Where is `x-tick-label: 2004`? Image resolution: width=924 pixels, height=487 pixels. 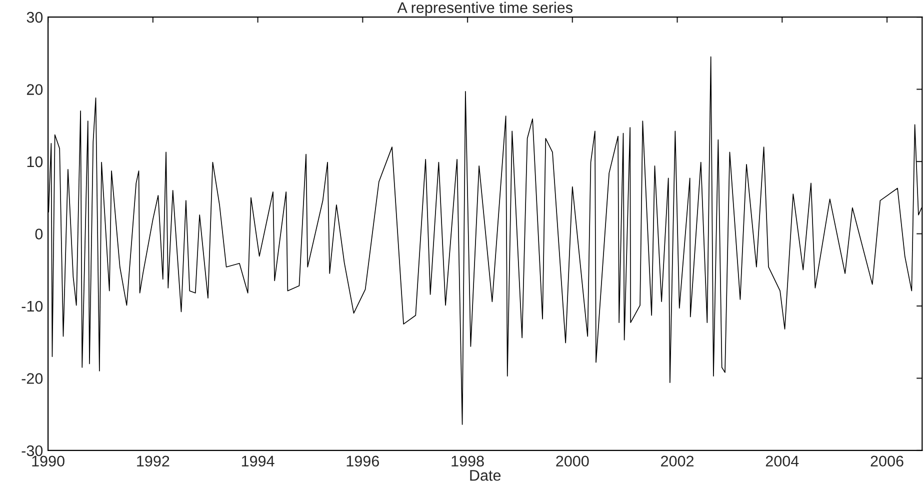 x-tick-label: 2004 is located at coordinates (782, 461).